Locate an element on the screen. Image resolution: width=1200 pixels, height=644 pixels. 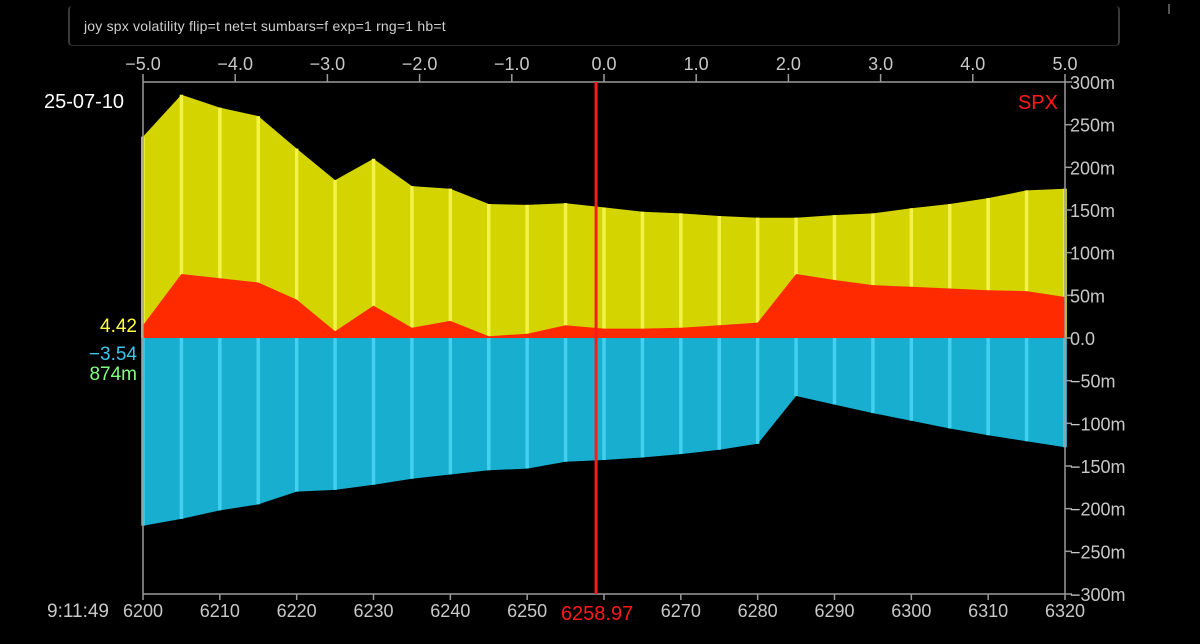
right-tick-label: 100m is located at coordinates (1092, 254).